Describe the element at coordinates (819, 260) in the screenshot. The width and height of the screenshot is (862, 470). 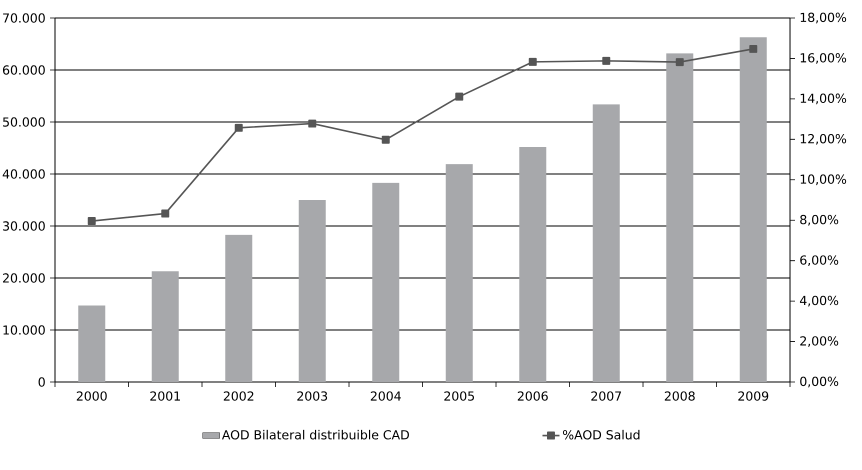
I see `y2-tick-label: 6,00%` at that location.